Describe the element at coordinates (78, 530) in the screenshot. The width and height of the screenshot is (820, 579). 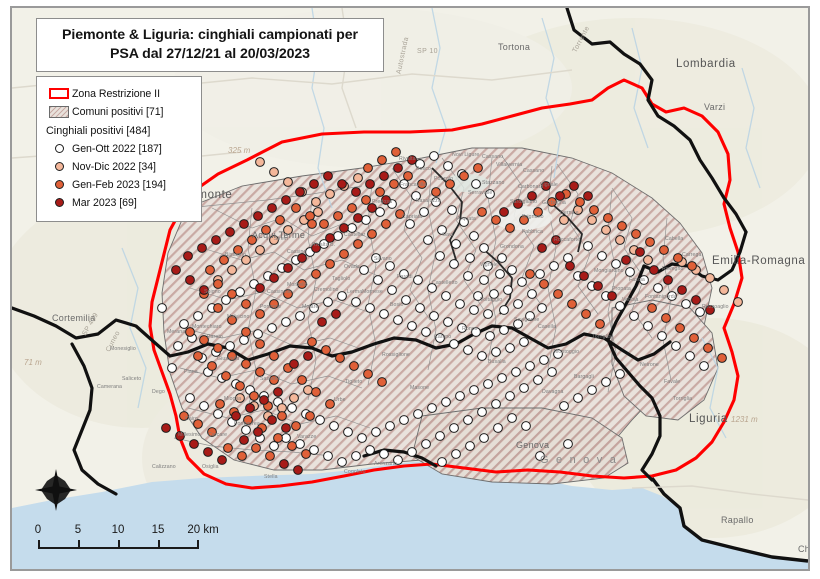
I see `scale-tick-5: 5` at that location.